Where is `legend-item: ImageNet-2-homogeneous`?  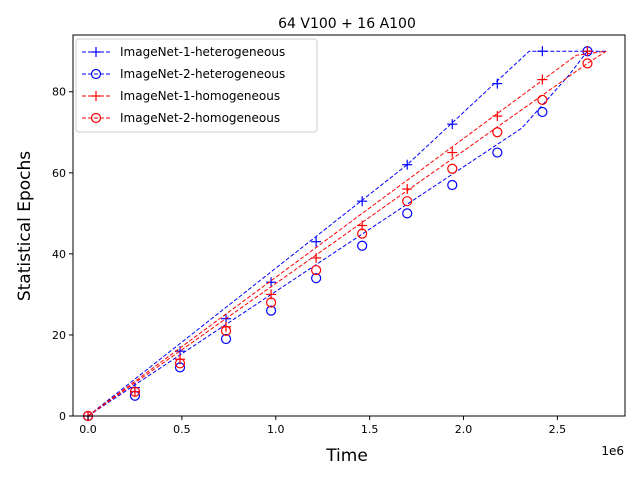 legend-item: ImageNet-2-homogeneous is located at coordinates (181, 118).